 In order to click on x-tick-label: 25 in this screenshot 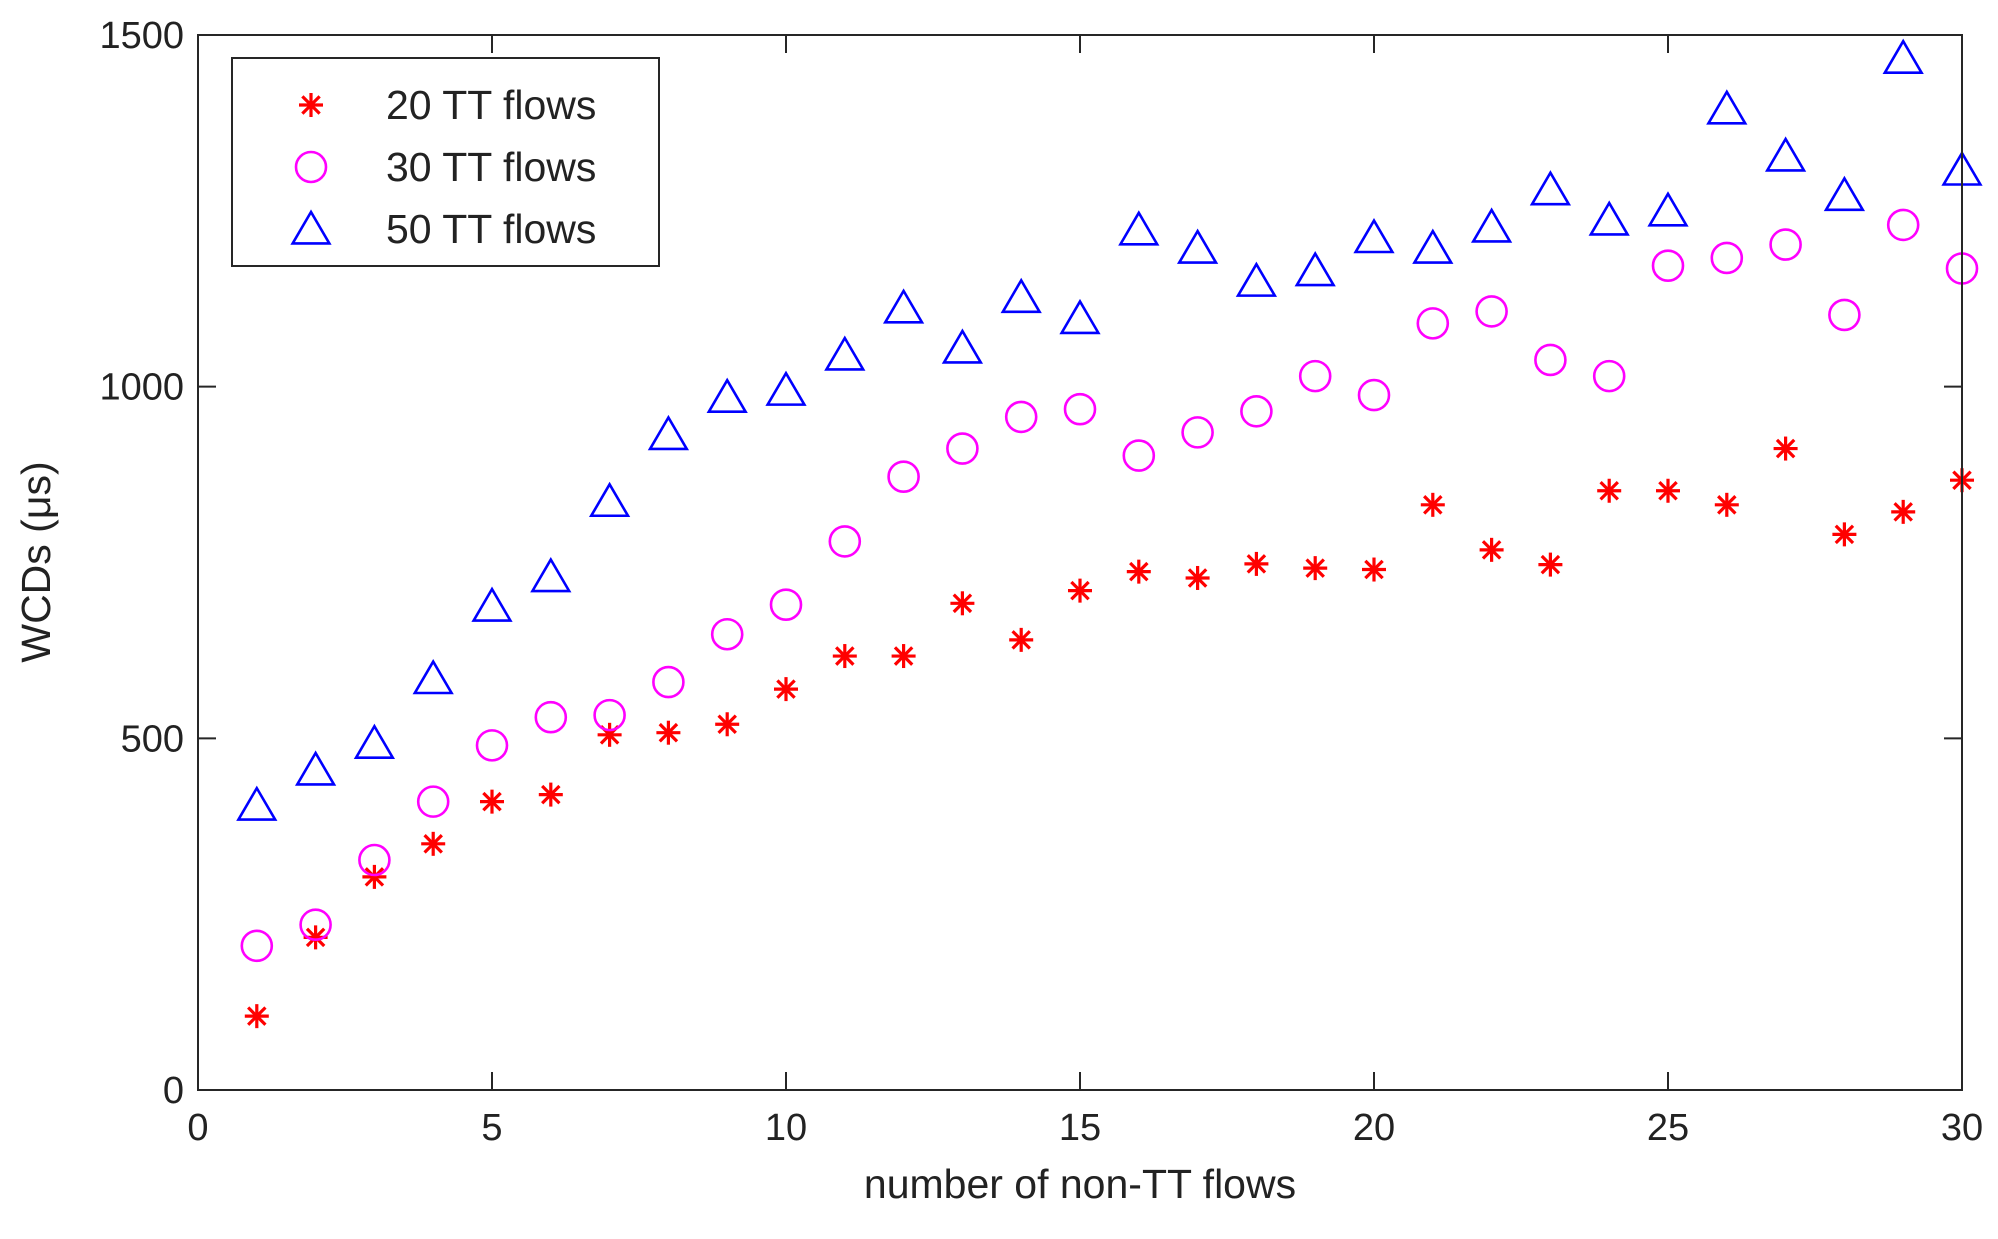, I will do `click(1668, 1128)`.